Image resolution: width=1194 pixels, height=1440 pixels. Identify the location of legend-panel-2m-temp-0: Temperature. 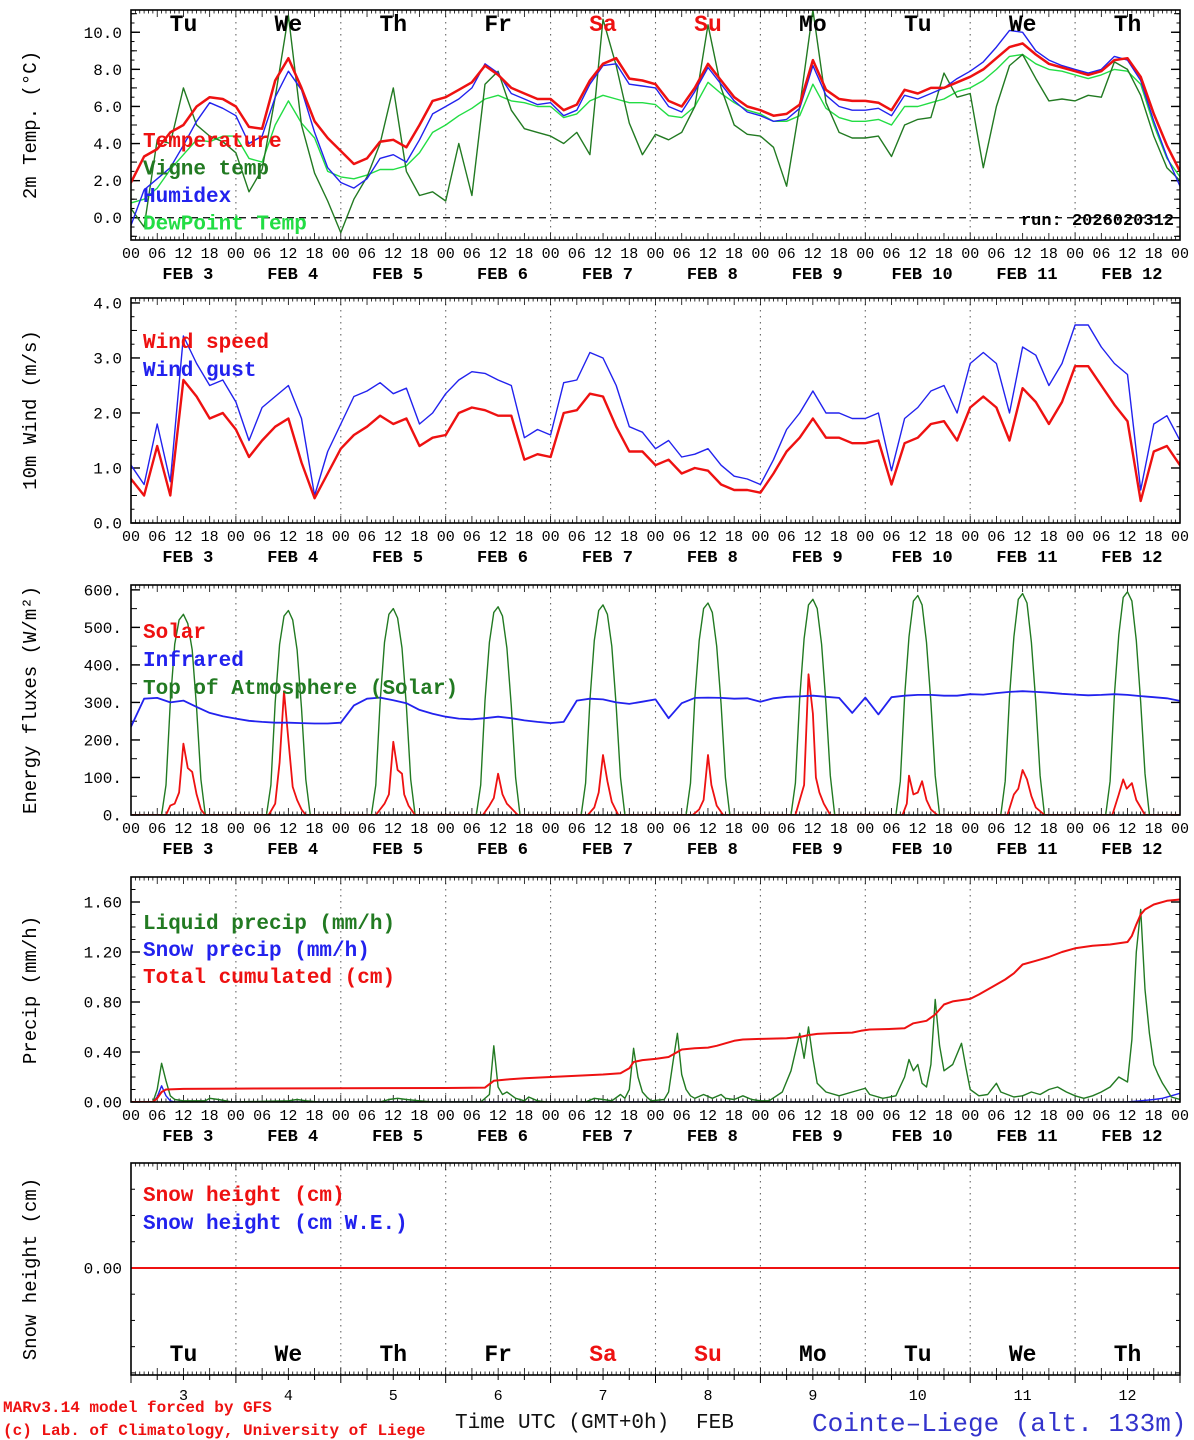
(212, 142).